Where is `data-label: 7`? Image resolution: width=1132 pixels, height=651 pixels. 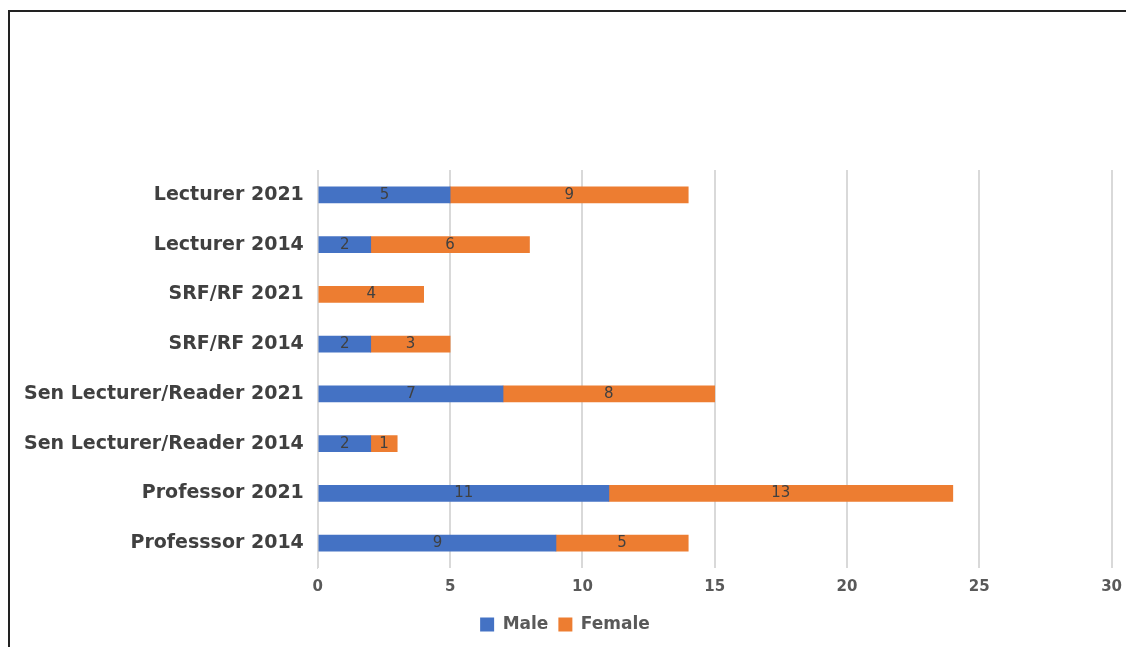
data-label: 7 is located at coordinates (411, 392).